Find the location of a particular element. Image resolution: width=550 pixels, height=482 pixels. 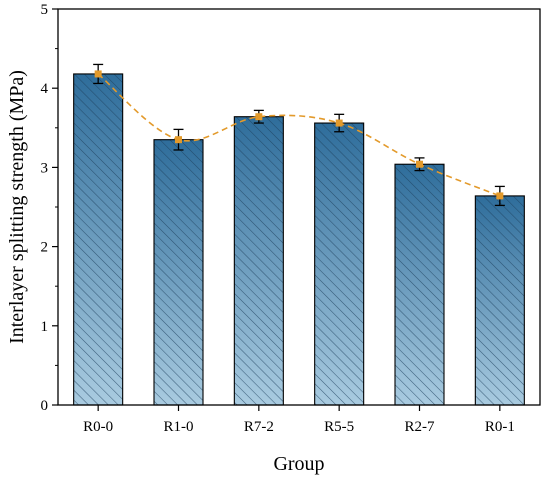

x-tick-label: R1-0 is located at coordinates (179, 427).